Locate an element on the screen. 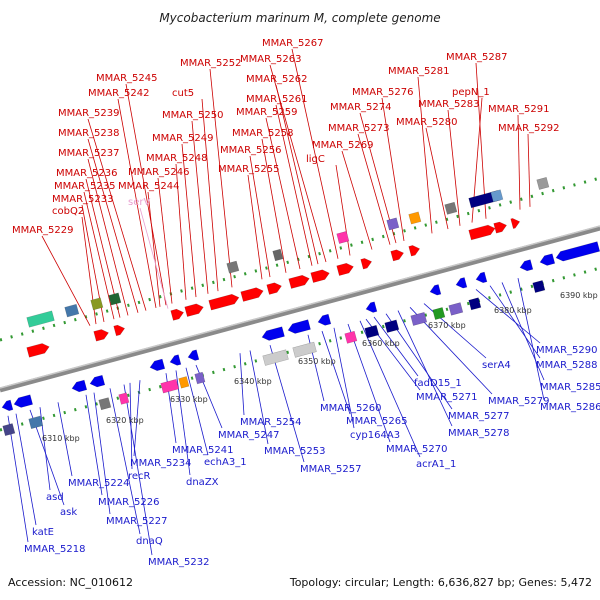 This screenshot has height=600, width=600. reverse-gene-label: MMAR_5232 is located at coordinates (179, 562).